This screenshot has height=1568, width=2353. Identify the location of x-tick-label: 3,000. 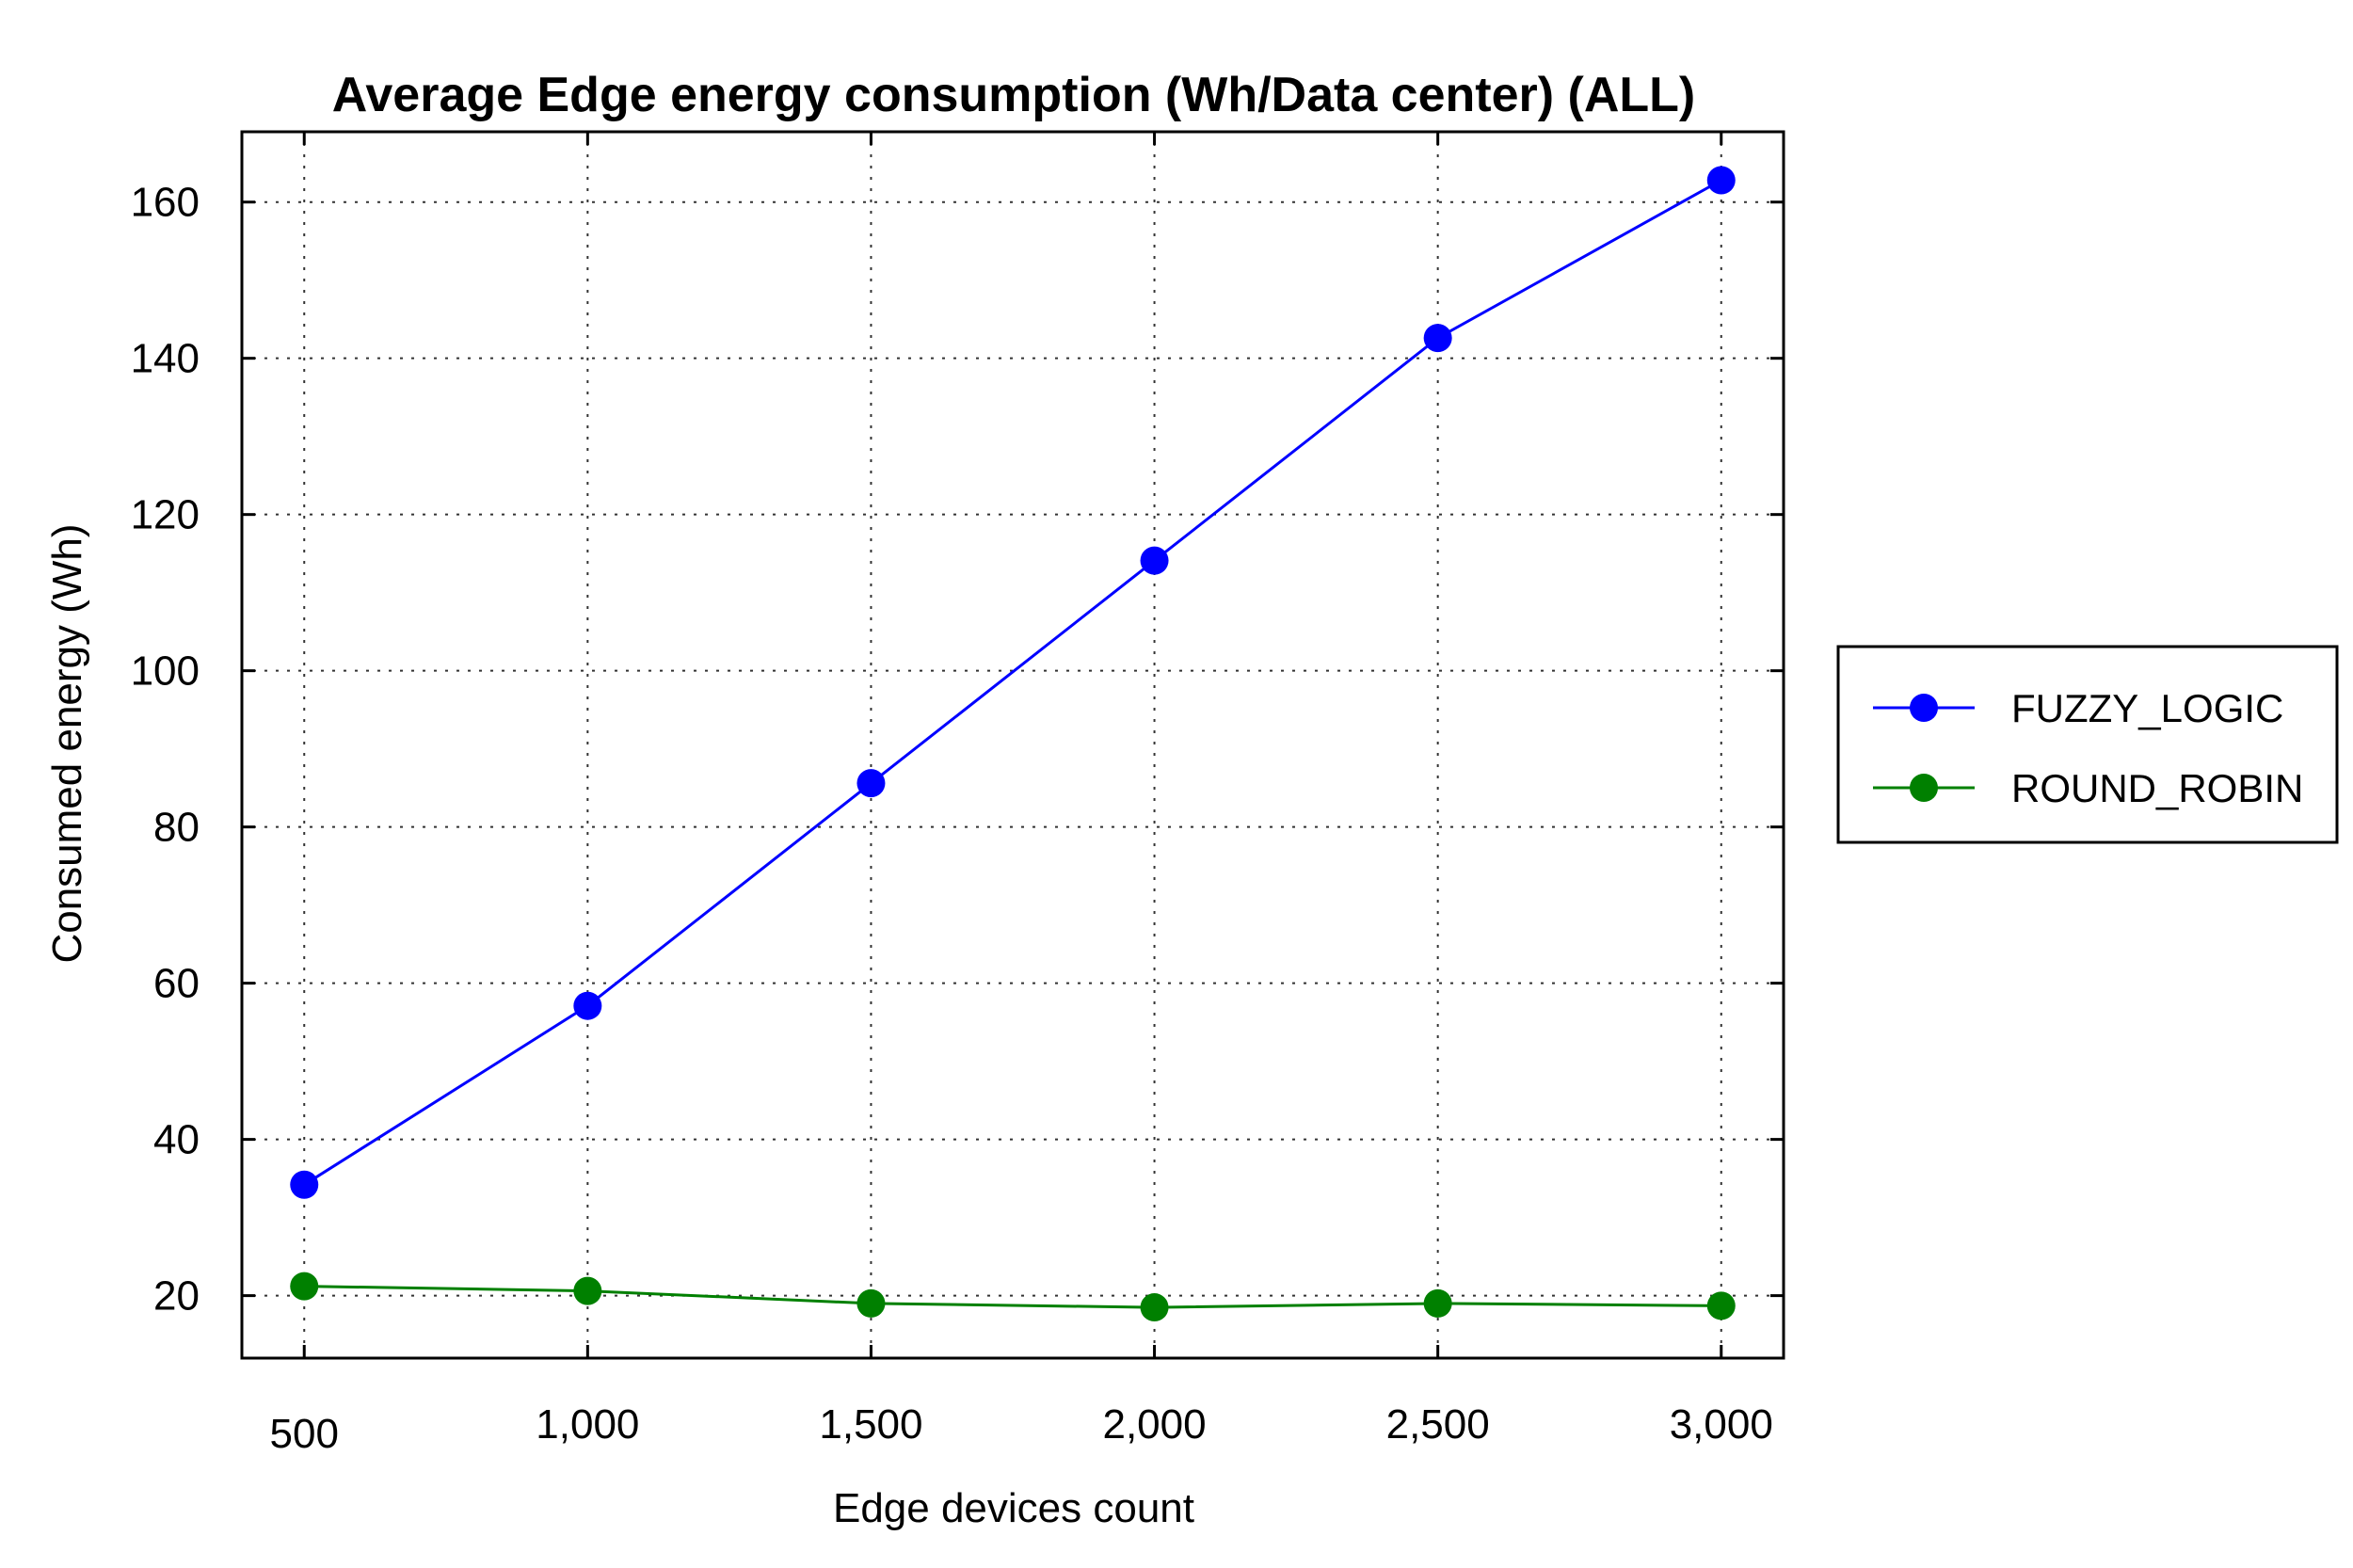
(1721, 1424).